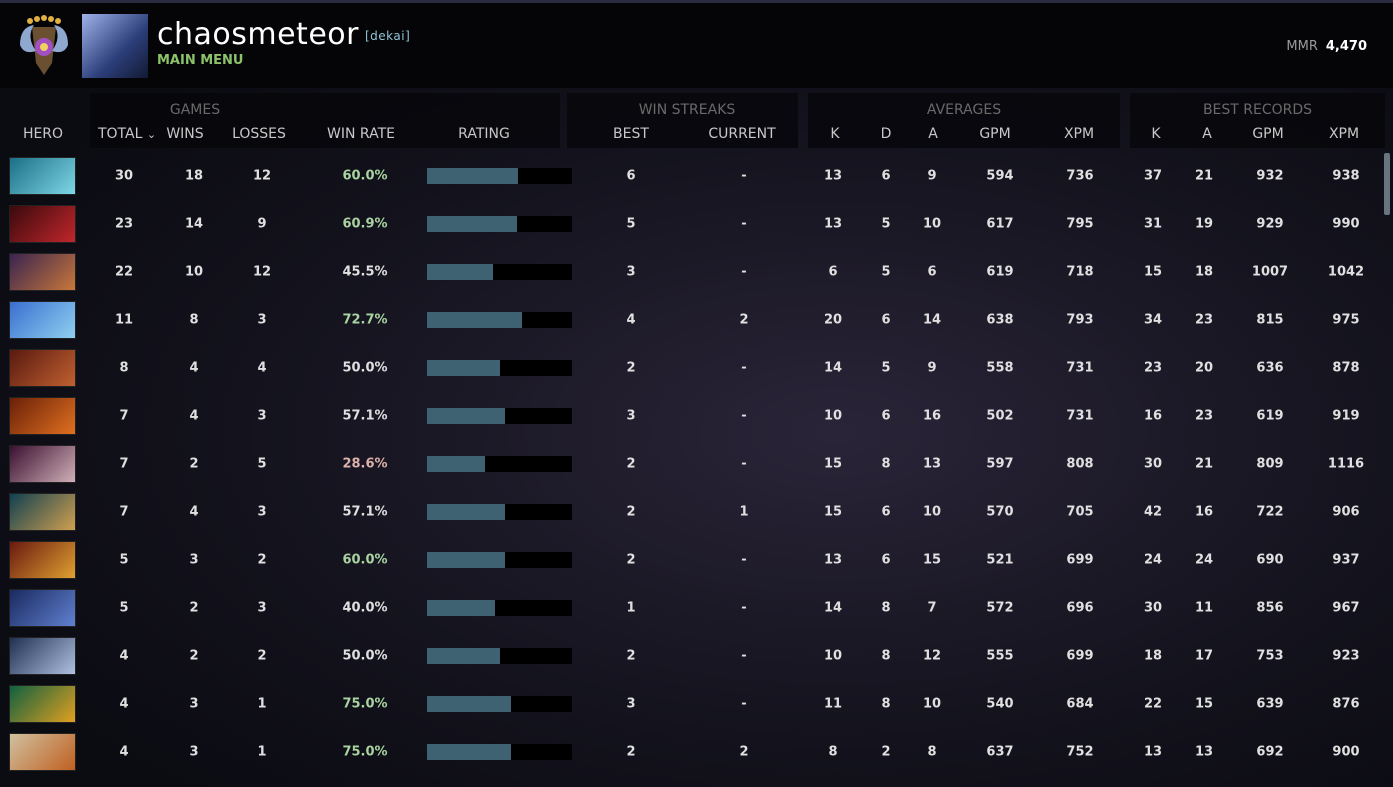  Describe the element at coordinates (127, 134) in the screenshot. I see `col-total: TOTAL ⌄` at that location.